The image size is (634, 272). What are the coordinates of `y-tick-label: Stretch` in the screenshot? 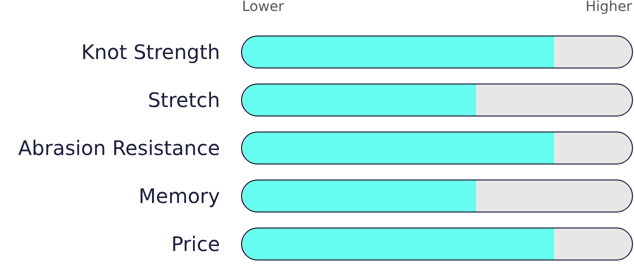 It's located at (184, 100).